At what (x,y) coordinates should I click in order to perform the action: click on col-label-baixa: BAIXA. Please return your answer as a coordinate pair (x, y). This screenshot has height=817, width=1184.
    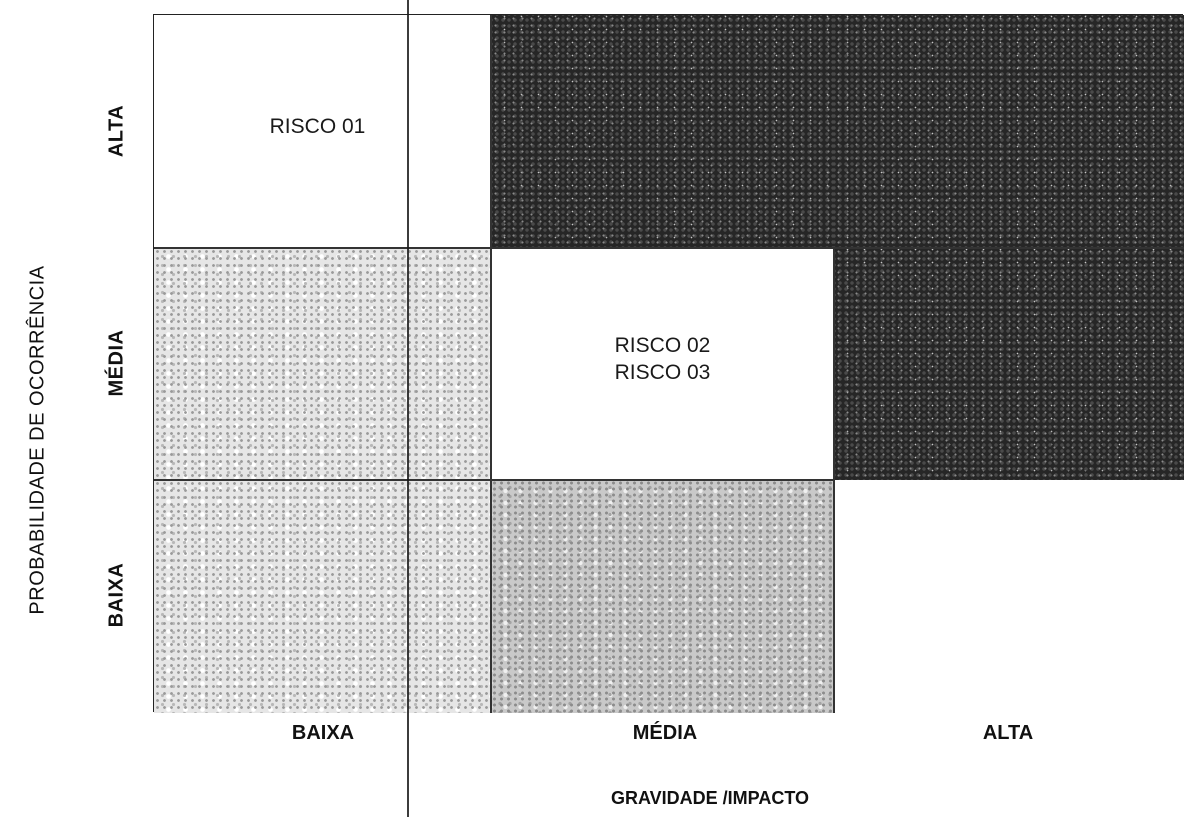
    Looking at the image, I should click on (323, 733).